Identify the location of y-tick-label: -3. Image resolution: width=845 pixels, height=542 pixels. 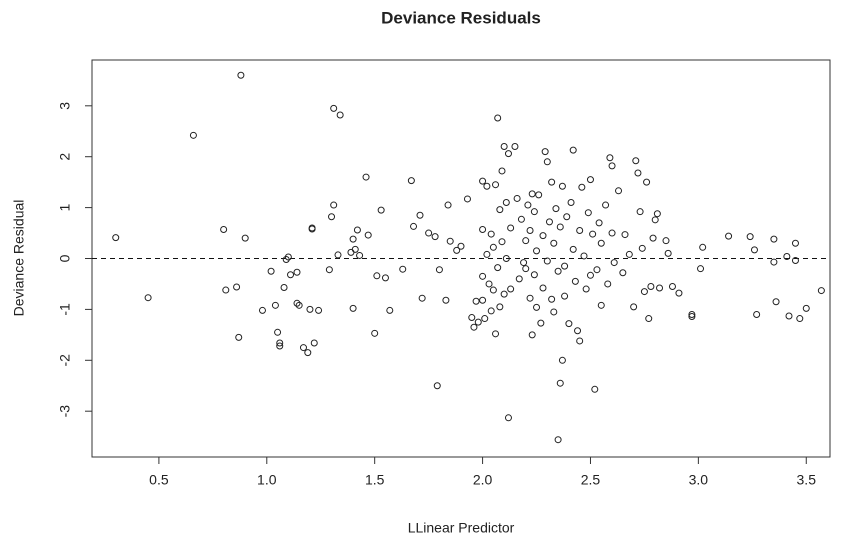
(65, 411).